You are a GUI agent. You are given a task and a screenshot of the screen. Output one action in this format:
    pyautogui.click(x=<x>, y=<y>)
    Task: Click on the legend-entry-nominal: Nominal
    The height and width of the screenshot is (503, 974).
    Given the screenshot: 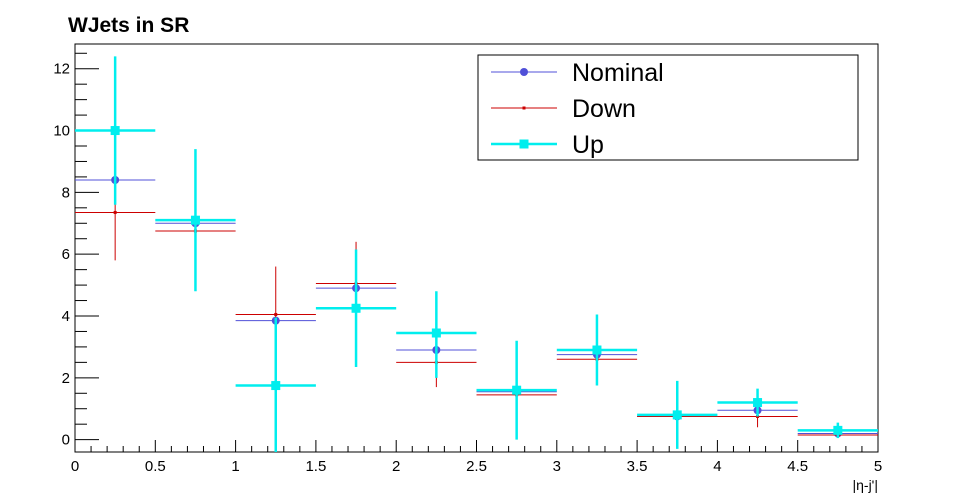 What is the action you would take?
    pyautogui.click(x=577, y=73)
    